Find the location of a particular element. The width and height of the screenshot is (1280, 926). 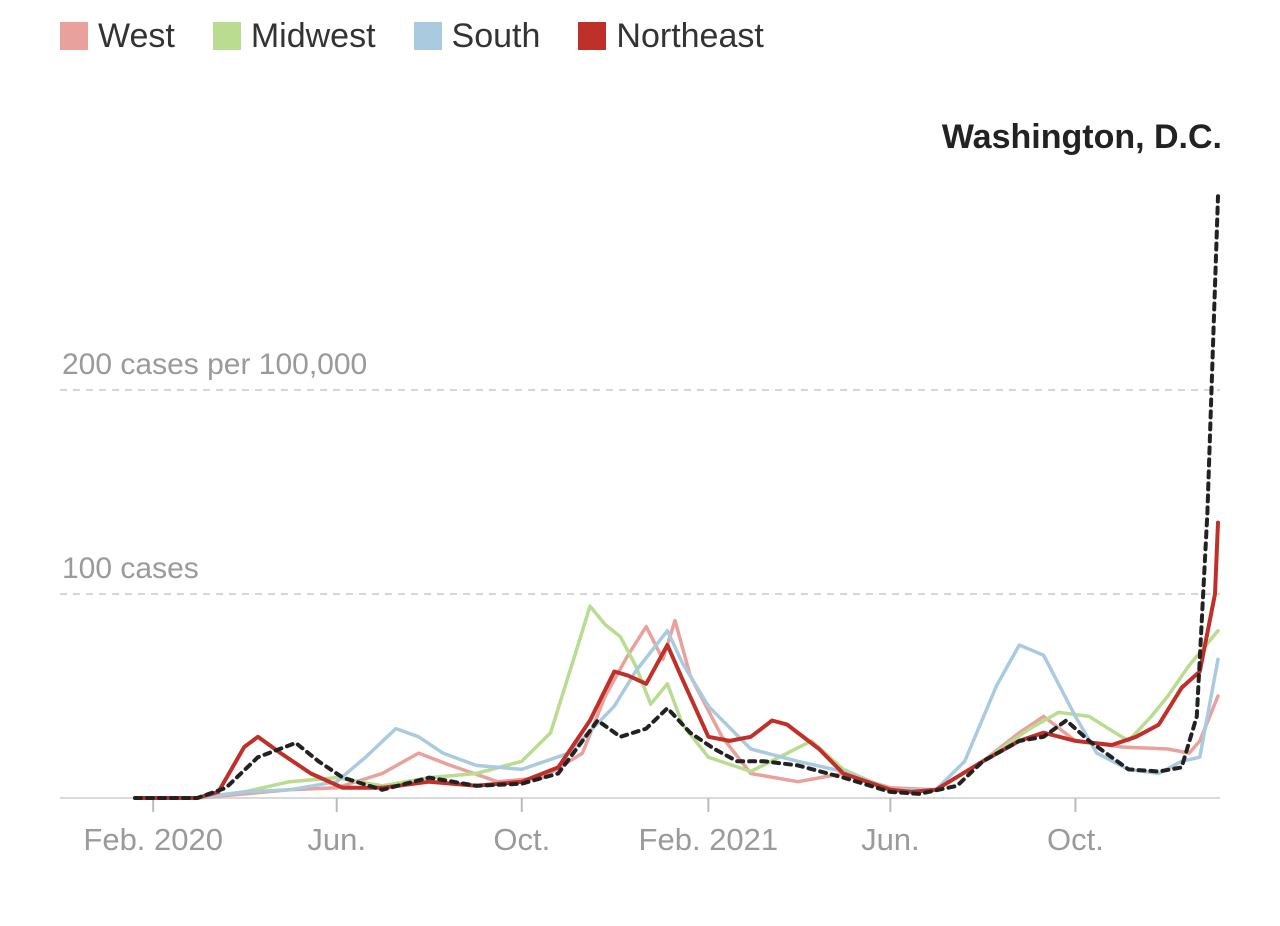

legend-item-south: South is located at coordinates (477, 36).